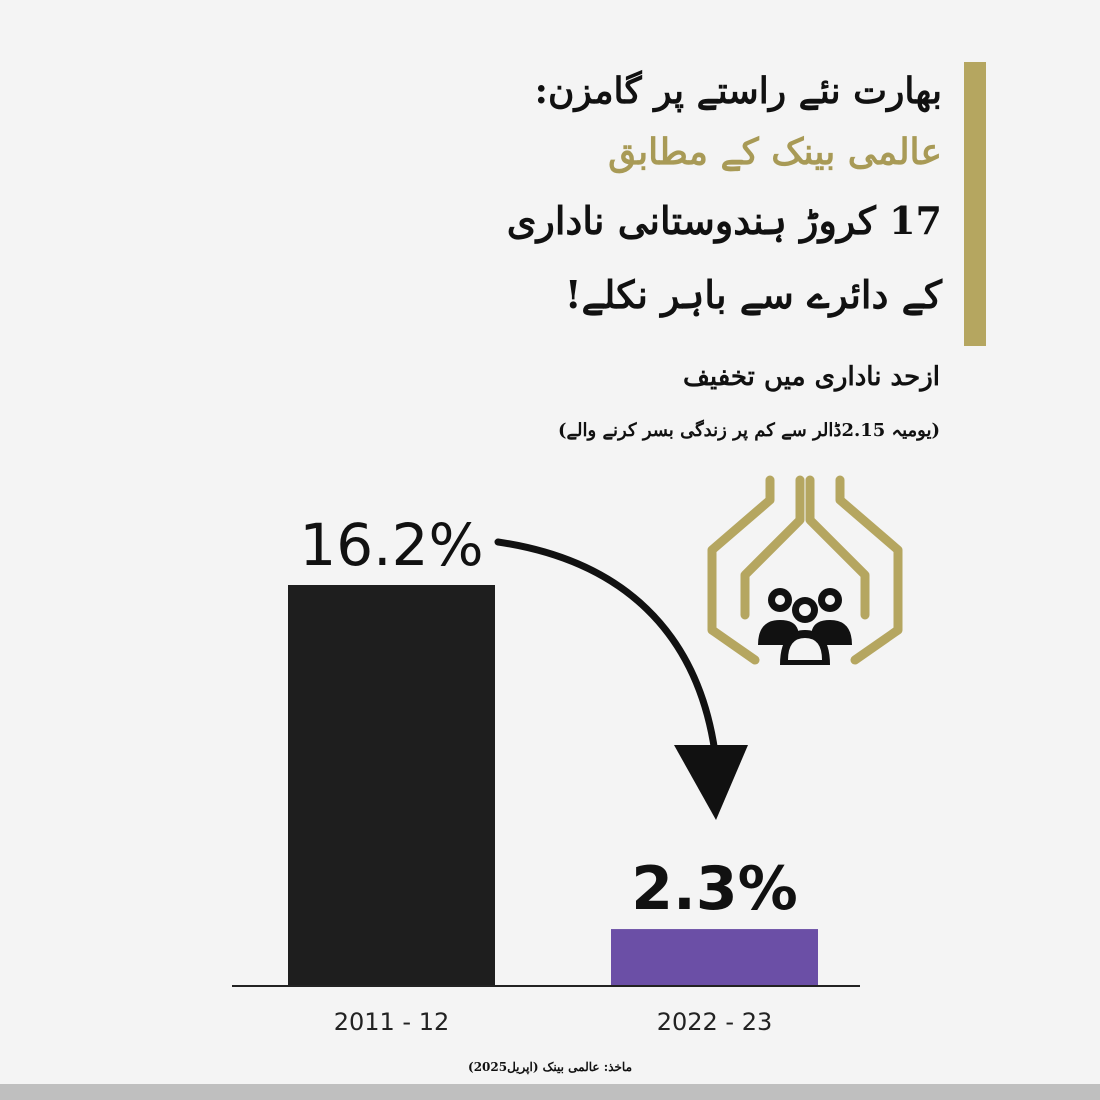 This screenshot has width=1100, height=1100. What do you see at coordinates (711, 782) in the screenshot?
I see `arrow-head-icon` at bounding box center [711, 782].